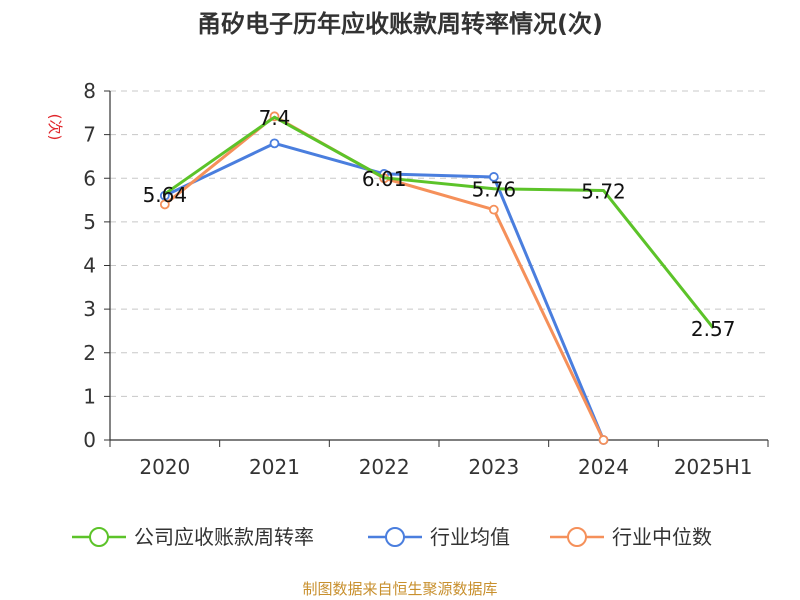 The width and height of the screenshot is (800, 600). Describe the element at coordinates (89, 178) in the screenshot. I see `y-tick-label: 6` at that location.